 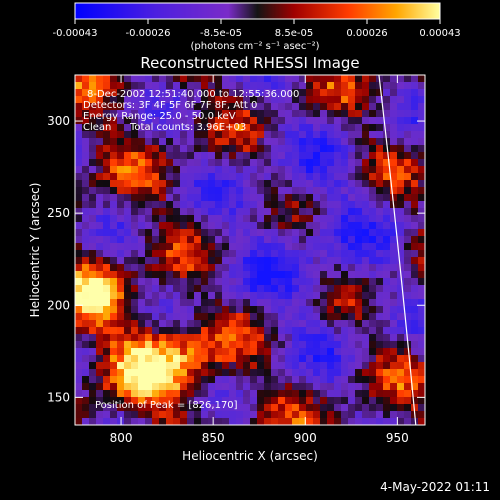 I want to click on x-tick-label: 900, so click(x=305, y=438).